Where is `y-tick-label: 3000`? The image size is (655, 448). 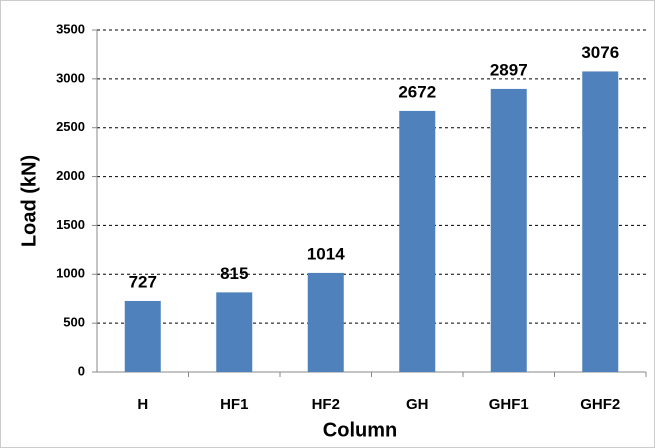
y-tick-label: 3000 is located at coordinates (70, 77).